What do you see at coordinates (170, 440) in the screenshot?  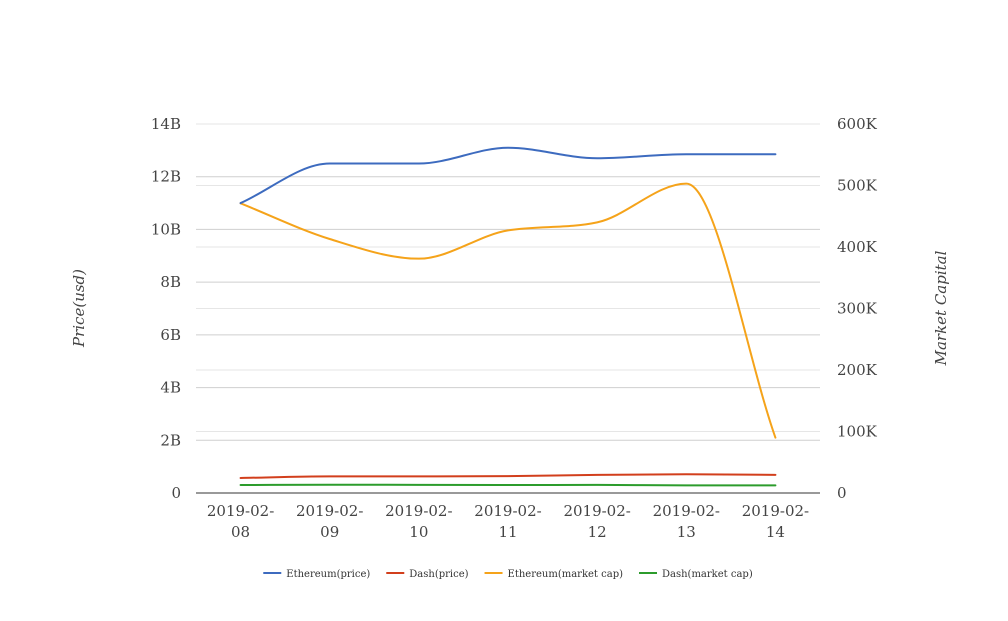 I see `y-left-tick-label: 2B` at bounding box center [170, 440].